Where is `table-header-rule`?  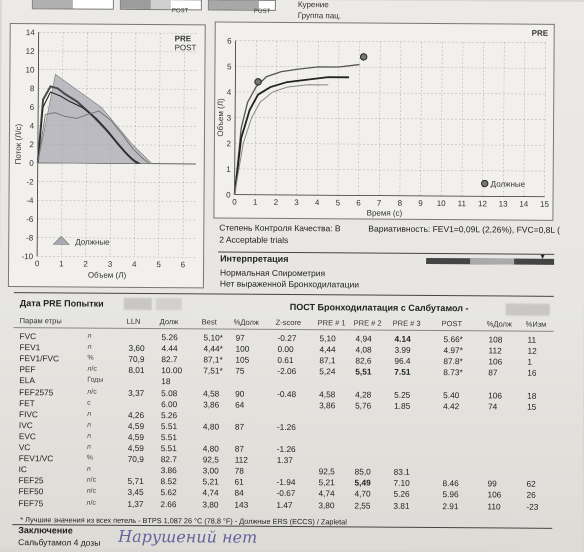
table-header-rule is located at coordinates (283, 329).